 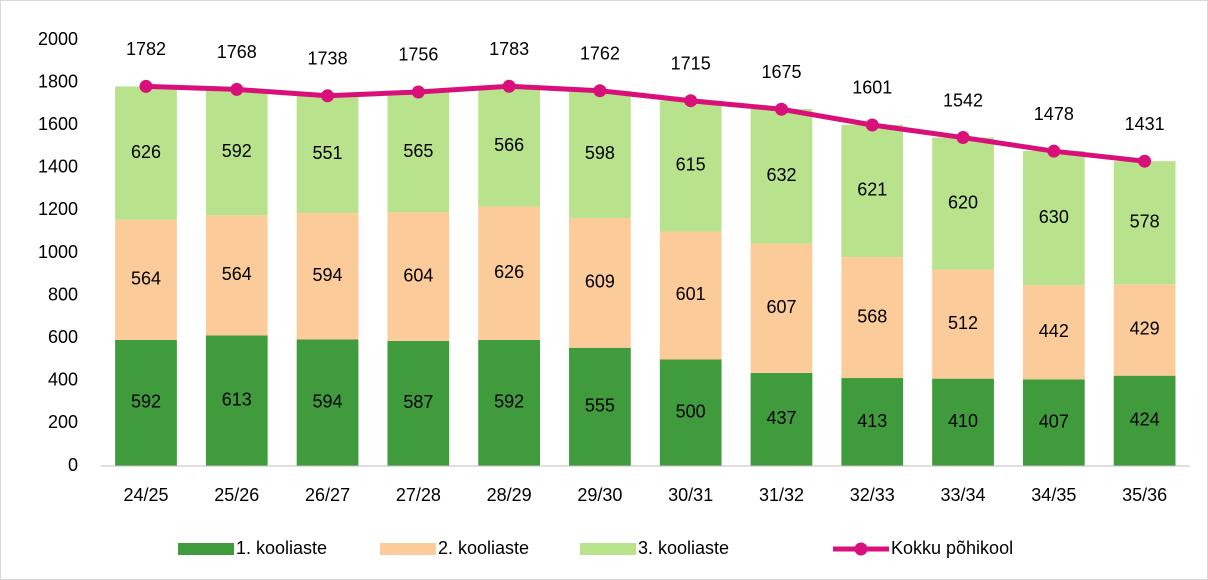 I want to click on data-label: 620, so click(x=963, y=202).